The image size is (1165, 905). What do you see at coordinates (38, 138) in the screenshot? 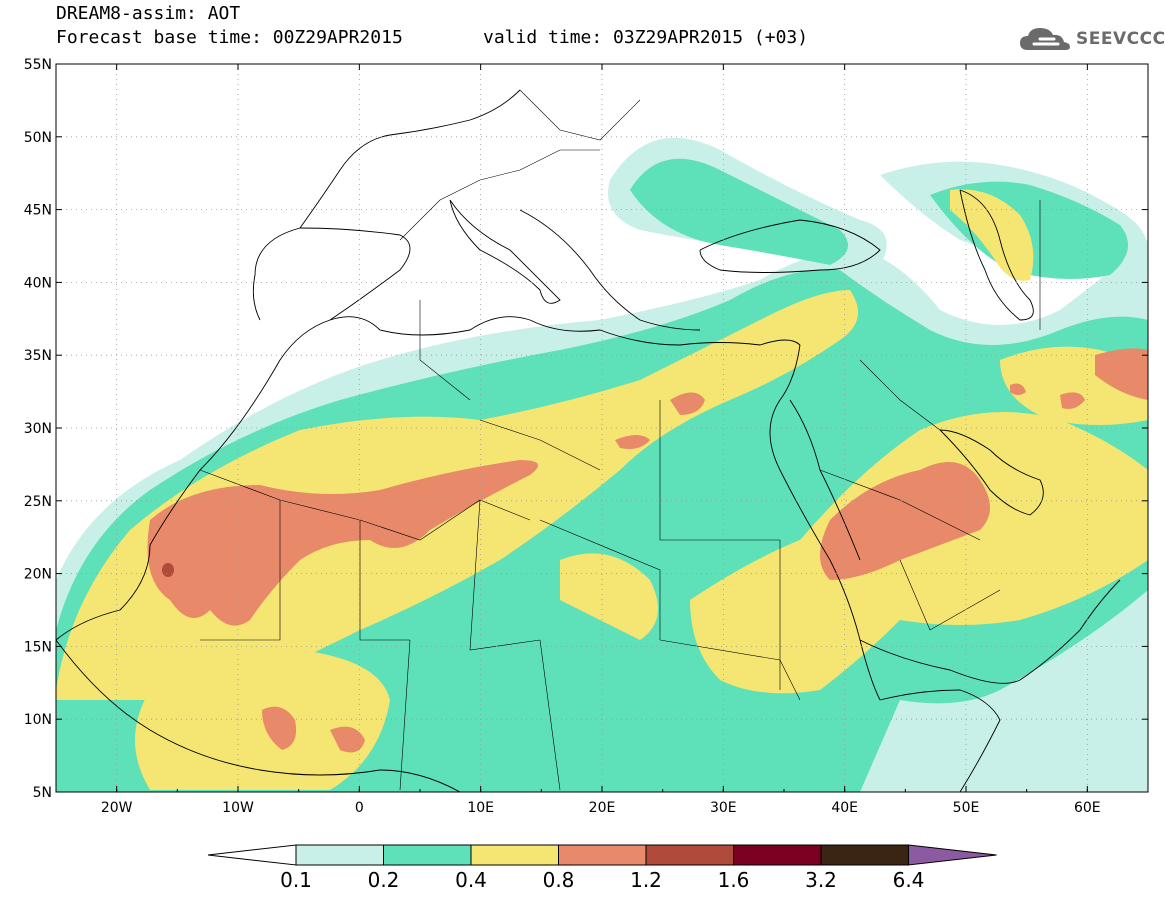
I see `lat-label: 50N` at bounding box center [38, 138].